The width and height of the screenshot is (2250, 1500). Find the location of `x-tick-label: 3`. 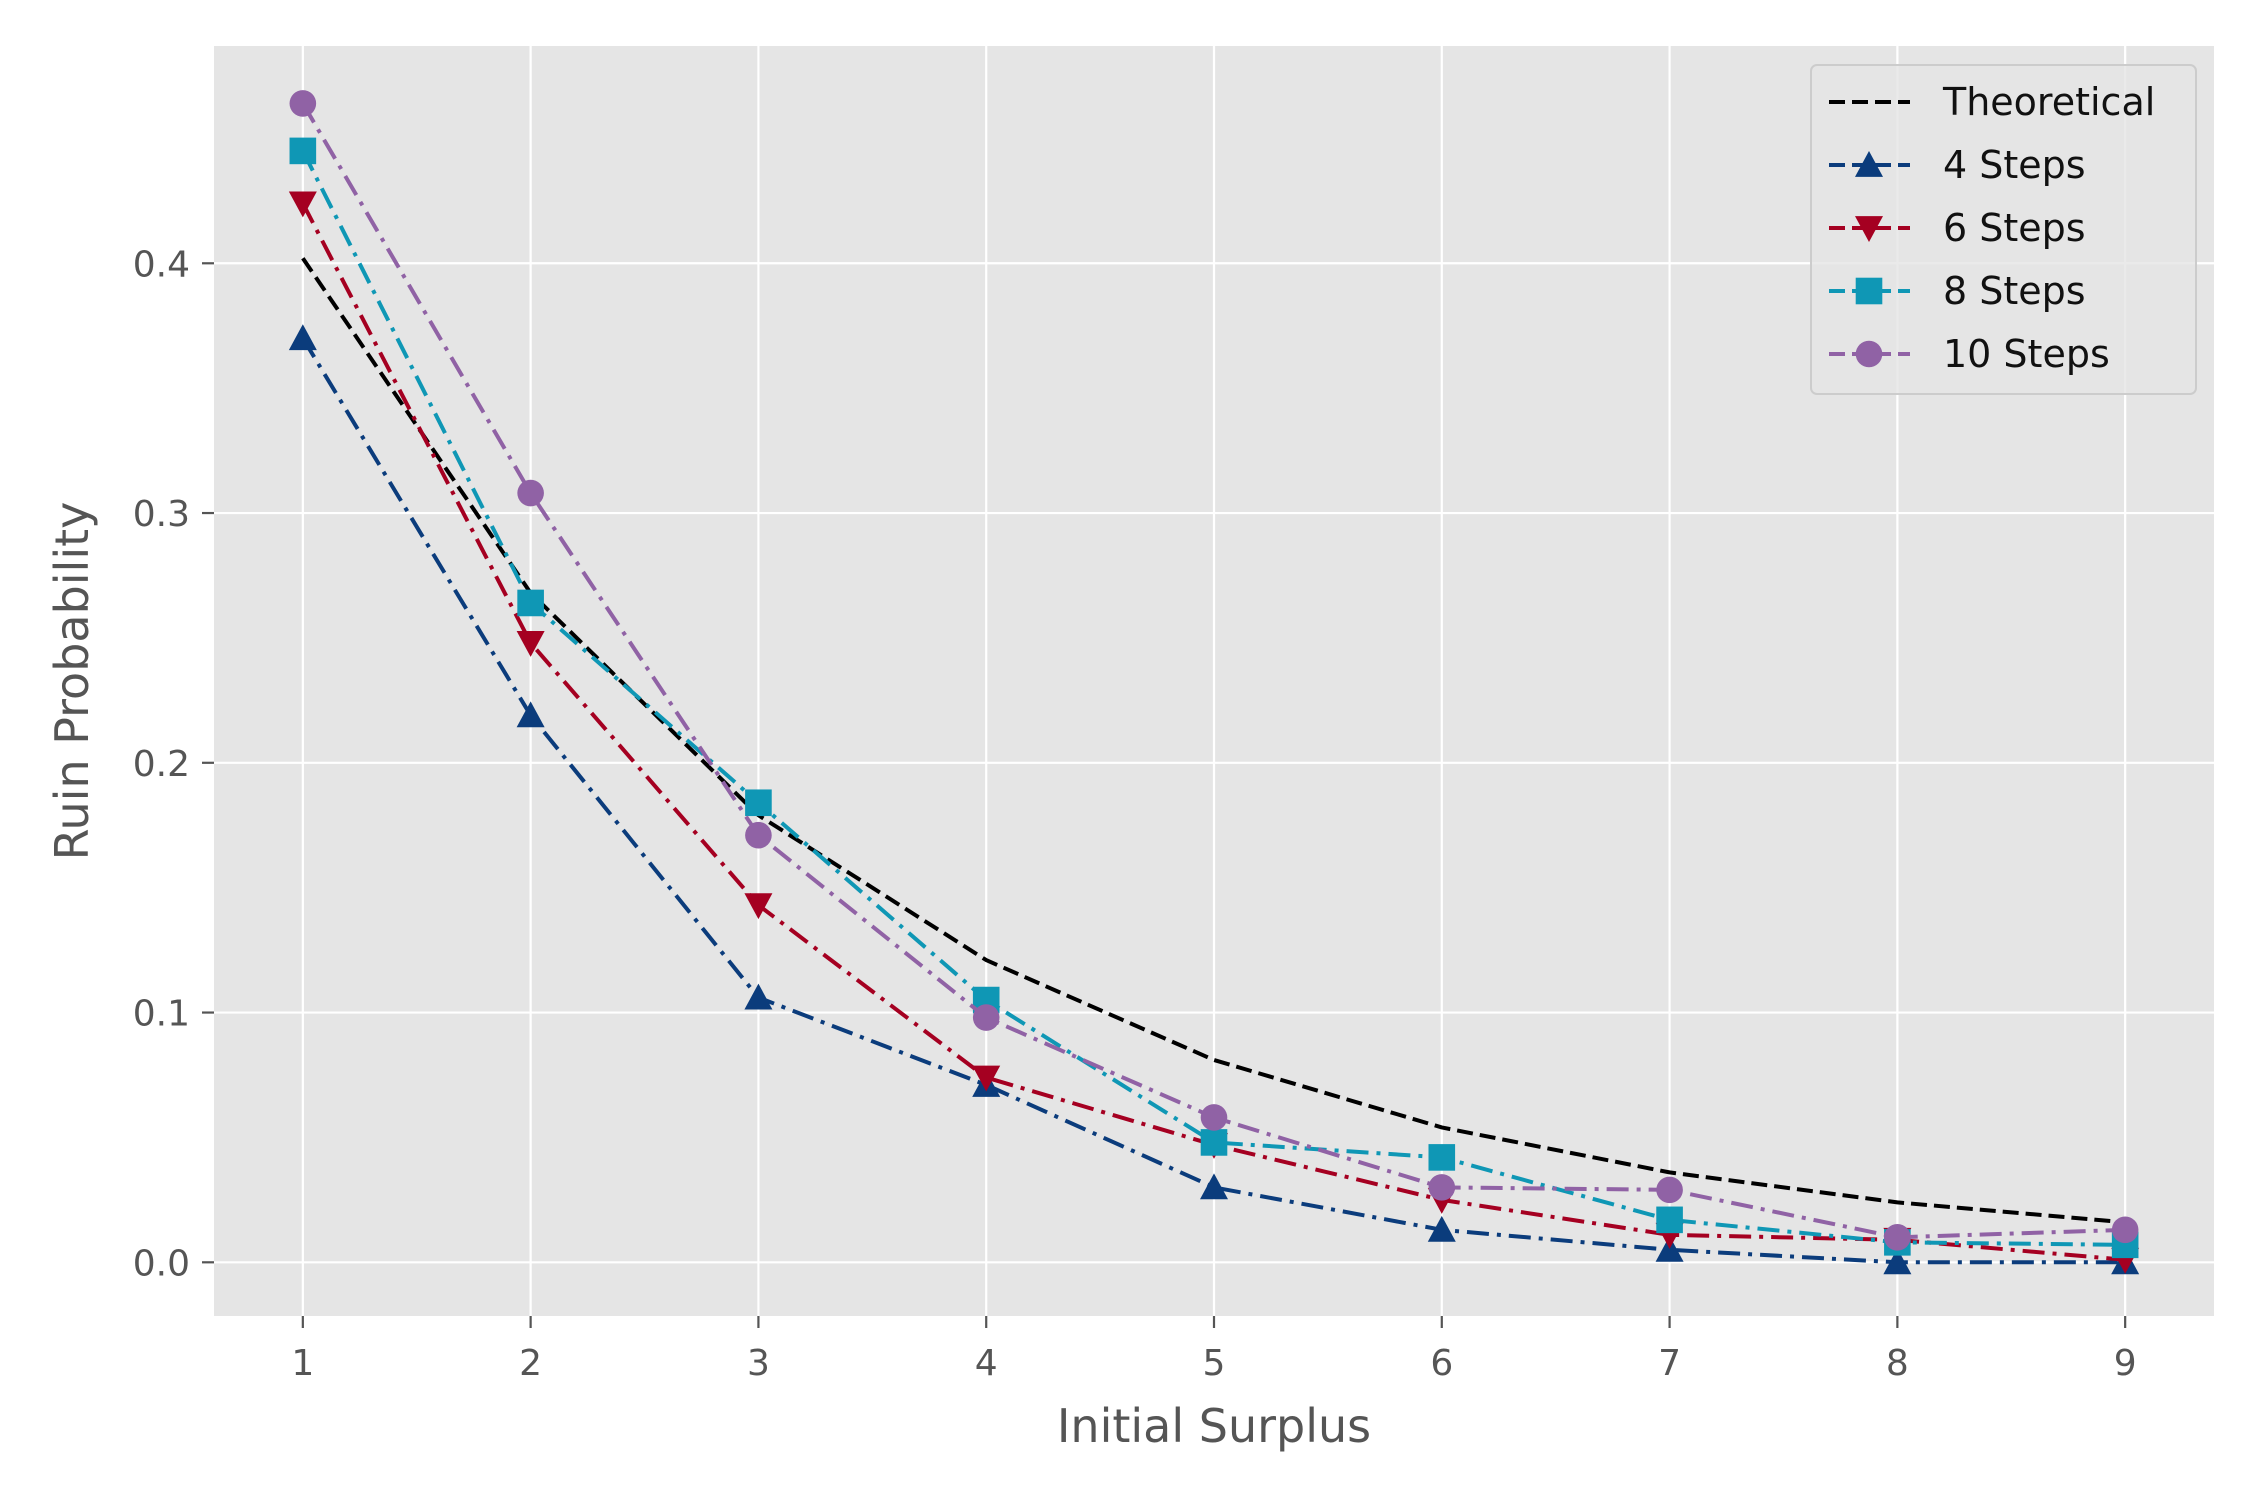

x-tick-label: 3 is located at coordinates (758, 1363).